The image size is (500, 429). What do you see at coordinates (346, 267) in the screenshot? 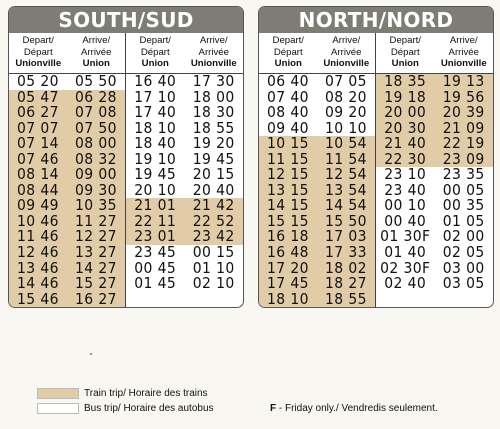
I see `arrival-time: 18 02` at bounding box center [346, 267].